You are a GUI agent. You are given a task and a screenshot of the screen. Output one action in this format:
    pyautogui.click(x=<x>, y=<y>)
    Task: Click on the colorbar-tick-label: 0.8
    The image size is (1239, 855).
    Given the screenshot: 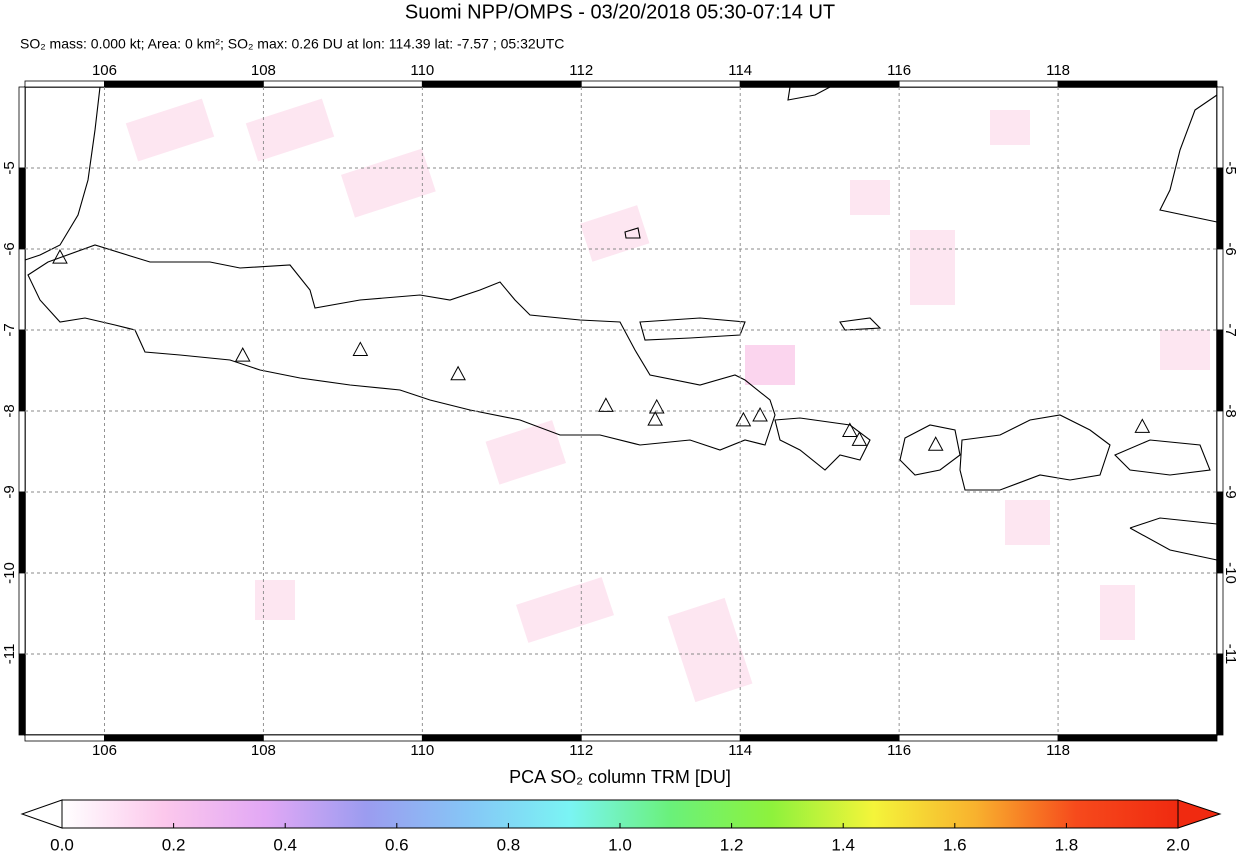 What is the action you would take?
    pyautogui.click(x=509, y=844)
    